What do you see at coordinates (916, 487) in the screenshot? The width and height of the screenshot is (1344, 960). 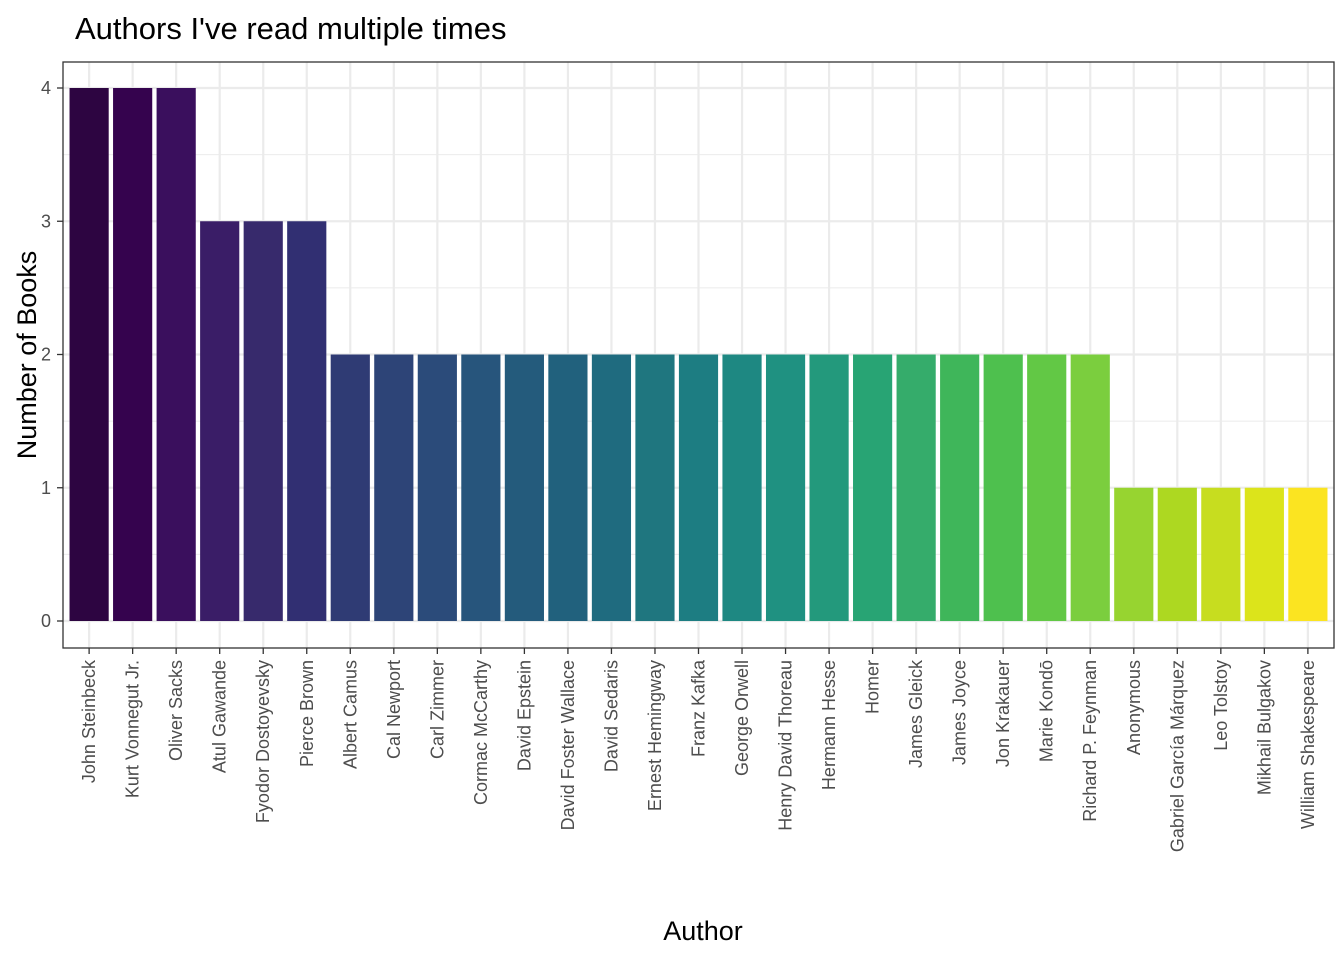 I see `bar-james-gleick` at bounding box center [916, 487].